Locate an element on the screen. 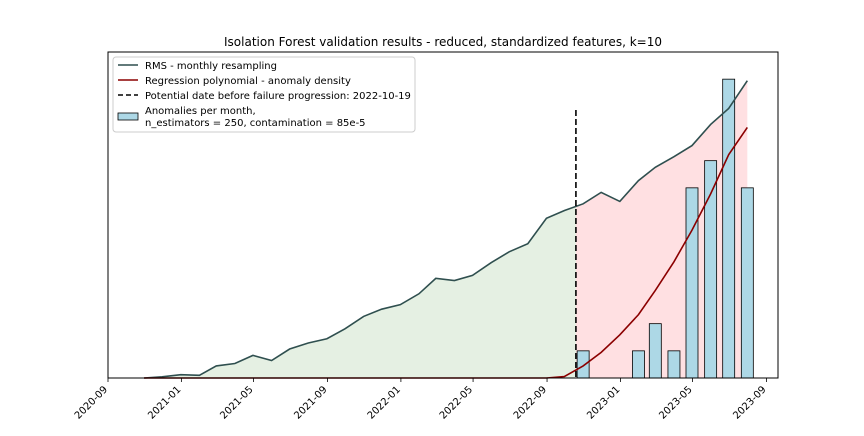 Image resolution: width=864 pixels, height=436 pixels. x-tick-label: 2022-09 is located at coordinates (530, 402).